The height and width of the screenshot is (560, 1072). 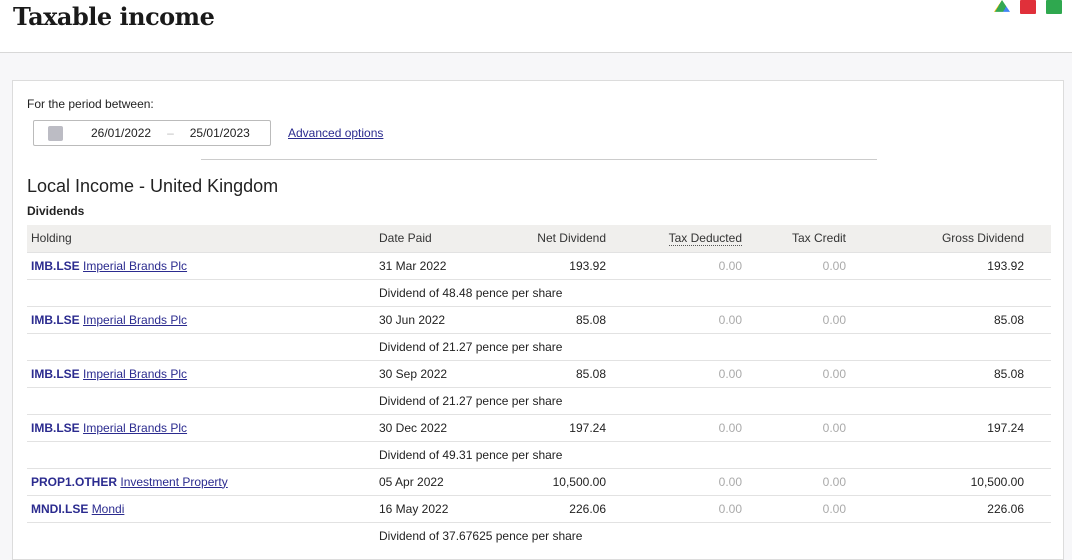 What do you see at coordinates (962, 508) in the screenshot?
I see `gross-dividend: 226.06` at bounding box center [962, 508].